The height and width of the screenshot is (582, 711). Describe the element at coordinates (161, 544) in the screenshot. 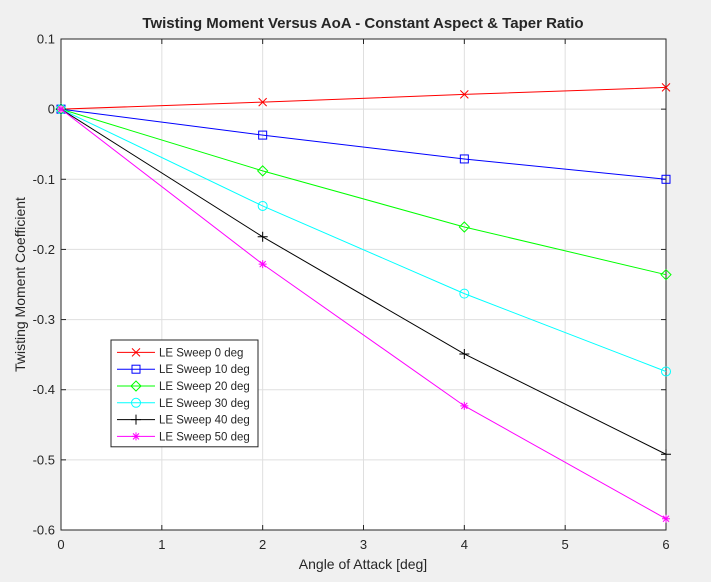

I see `x-tick-label: 1` at that location.